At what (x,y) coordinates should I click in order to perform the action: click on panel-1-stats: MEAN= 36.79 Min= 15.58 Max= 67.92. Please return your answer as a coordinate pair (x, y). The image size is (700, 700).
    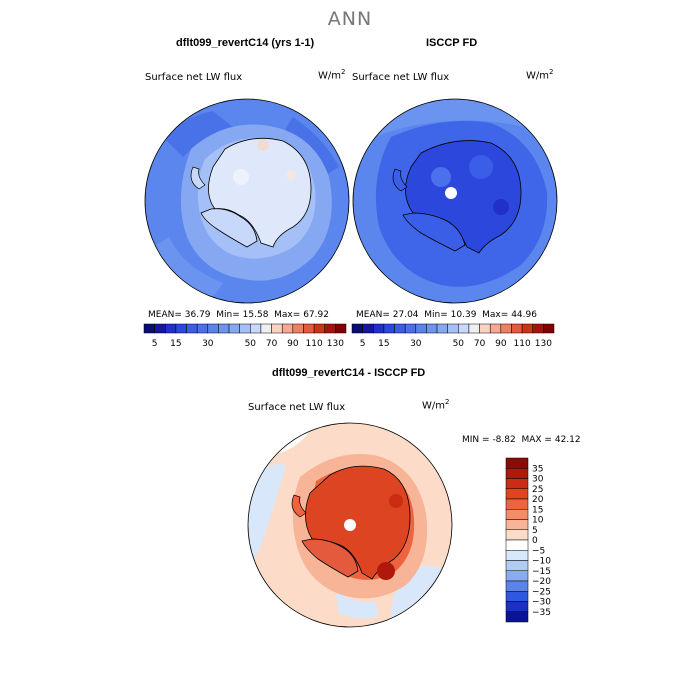
    Looking at the image, I should click on (238, 315).